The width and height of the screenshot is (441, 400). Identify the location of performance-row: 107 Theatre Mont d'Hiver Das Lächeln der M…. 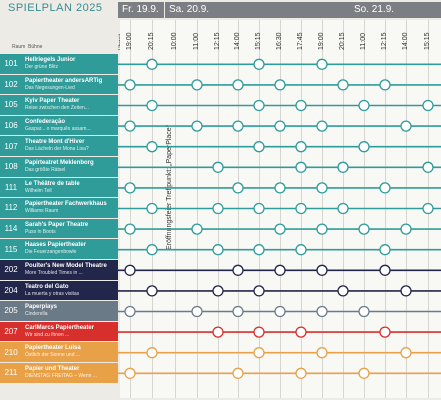
(59, 146).